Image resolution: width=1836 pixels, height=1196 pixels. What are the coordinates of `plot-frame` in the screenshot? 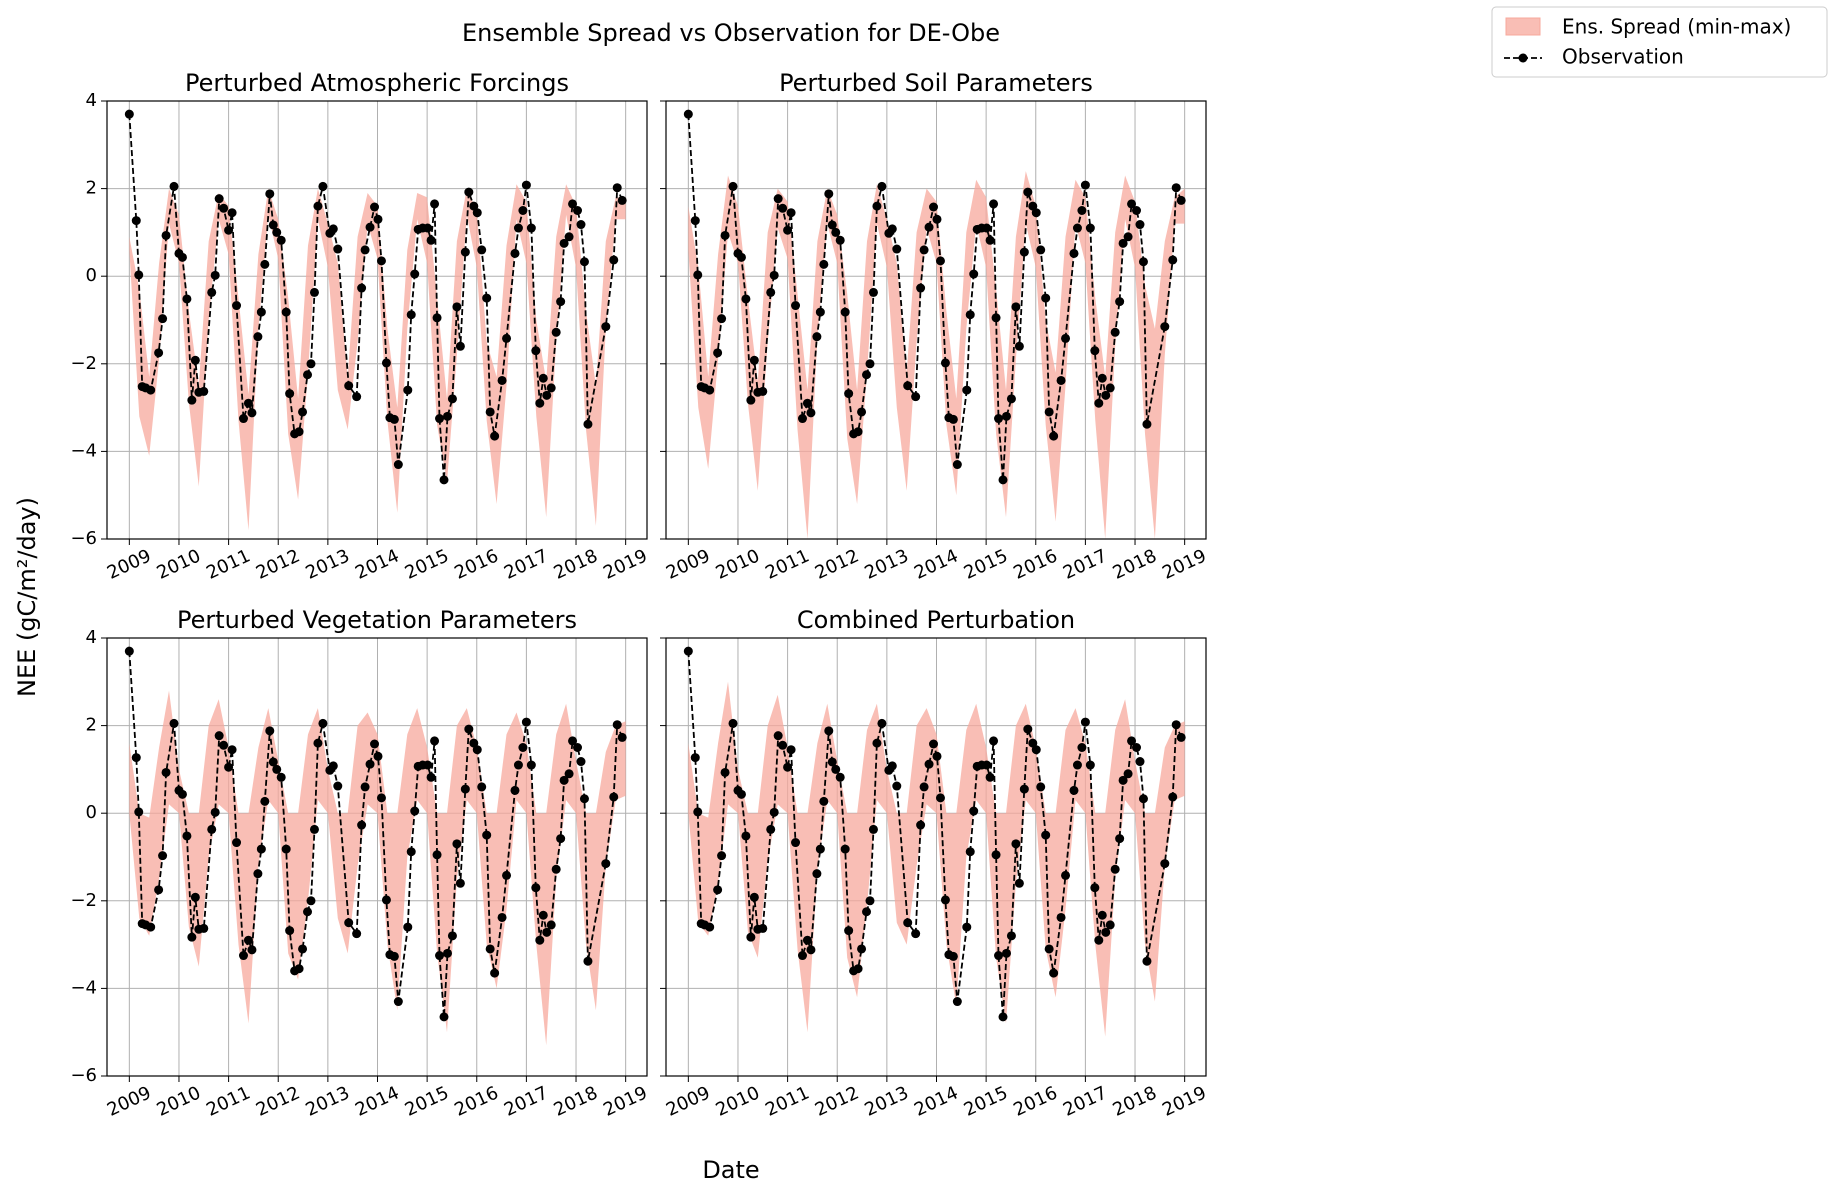 It's located at (377, 857).